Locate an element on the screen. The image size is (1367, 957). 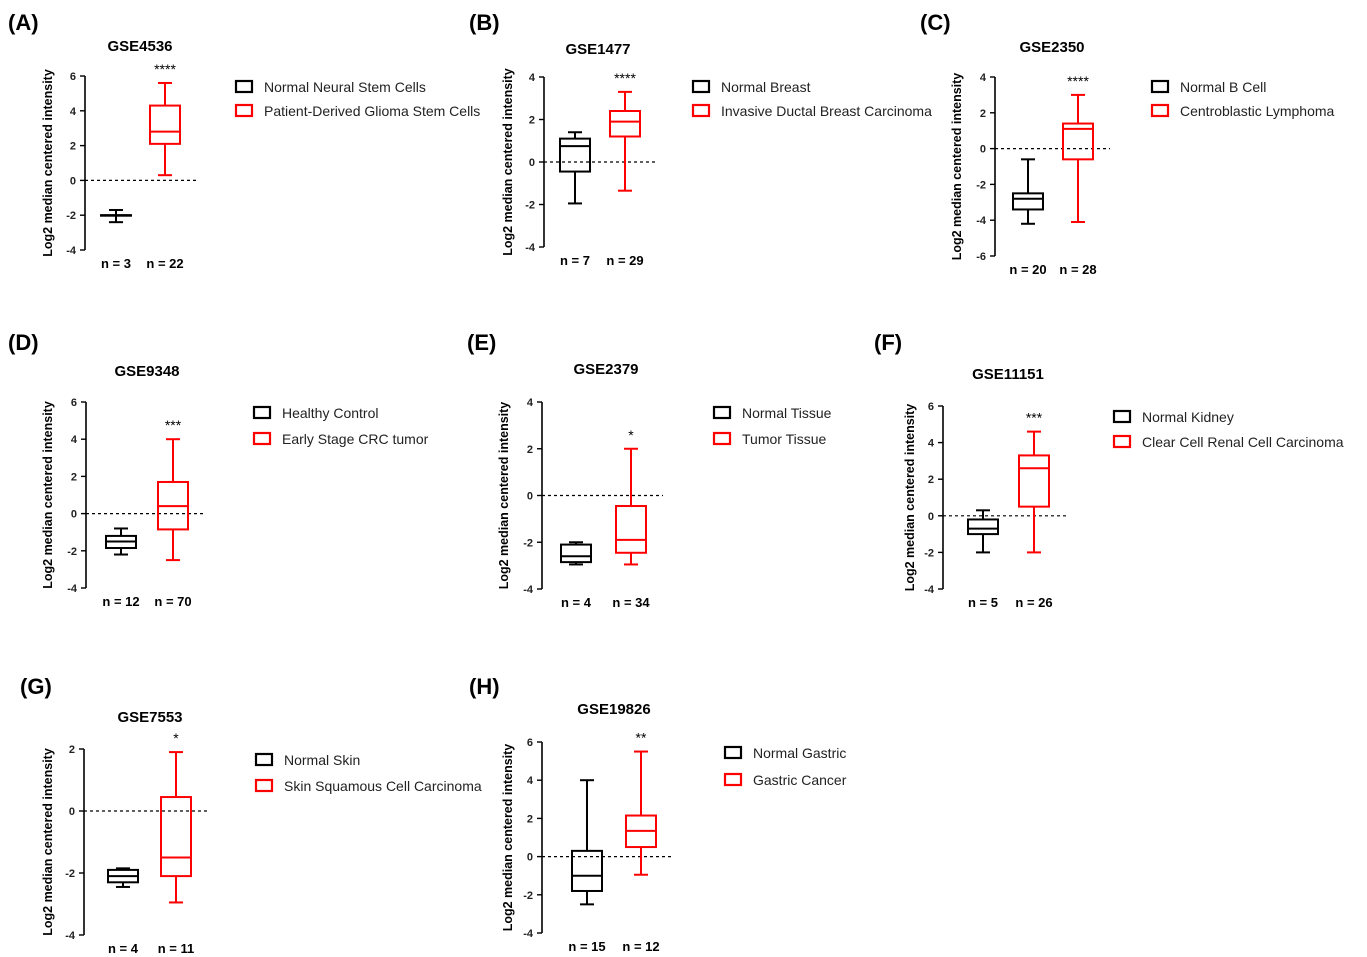
group-n-label: n = 7 is located at coordinates (575, 260).